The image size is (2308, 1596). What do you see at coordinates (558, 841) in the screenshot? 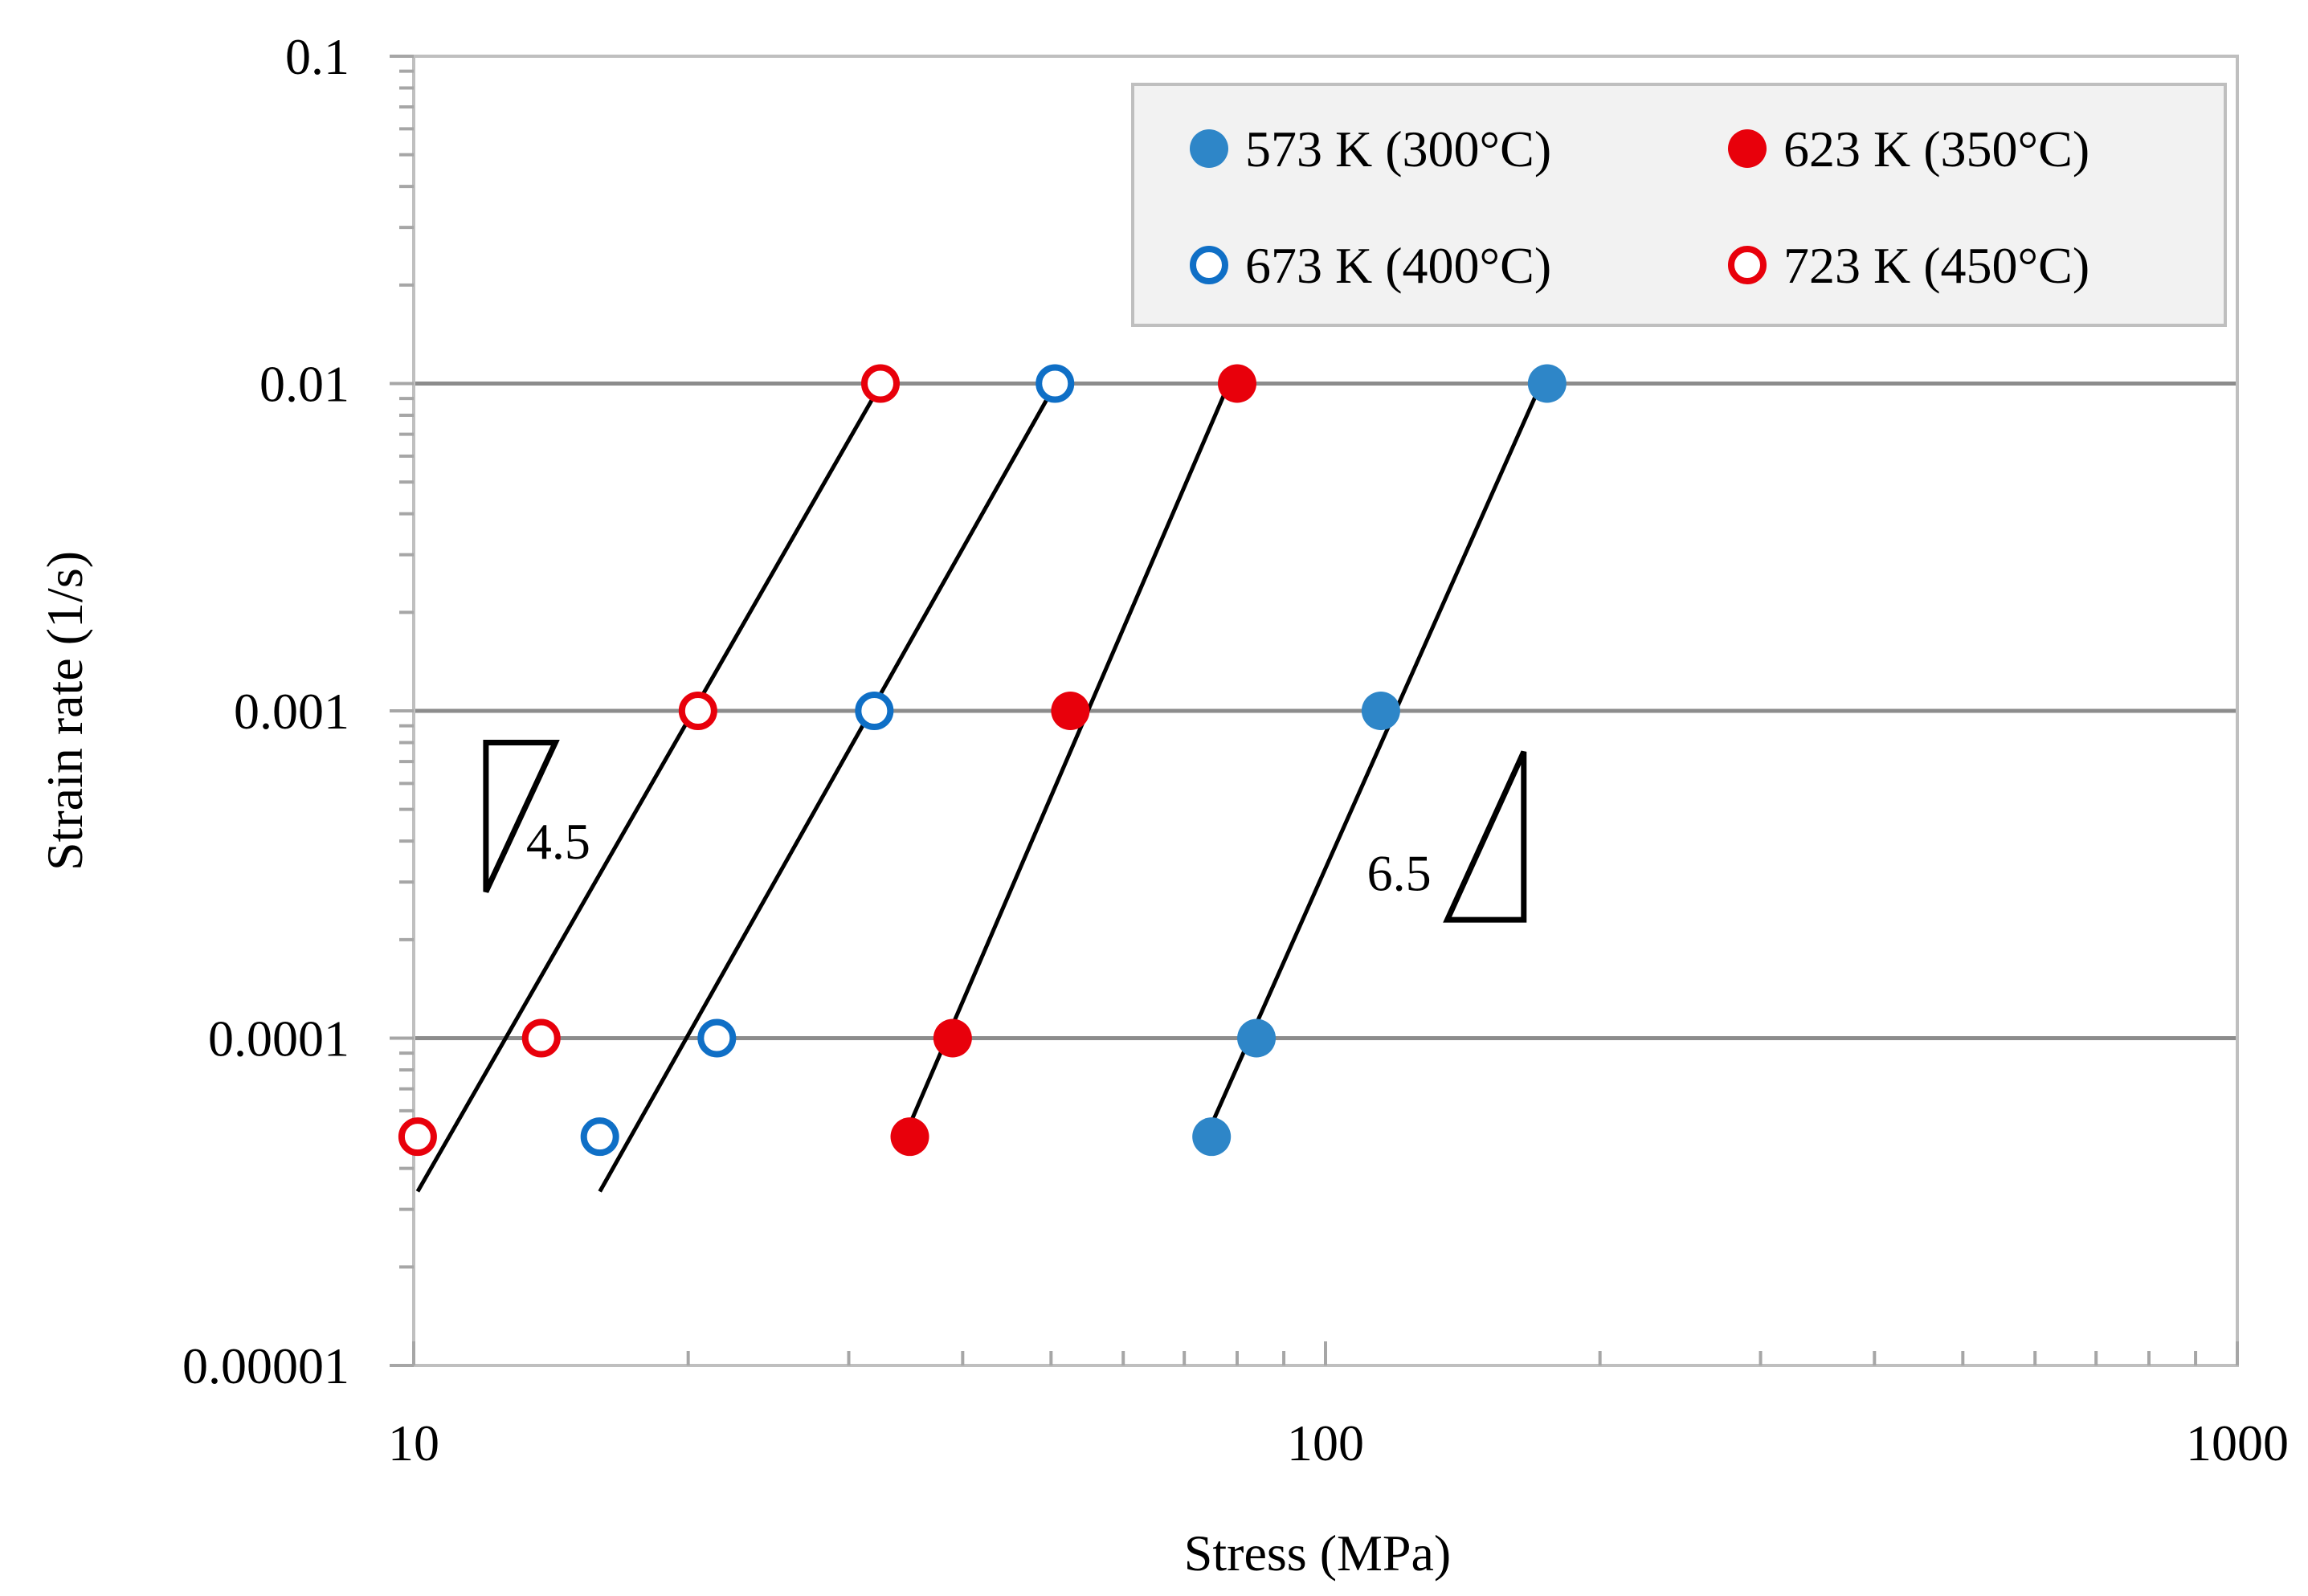
I see `slope-label: 4.5` at bounding box center [558, 841].